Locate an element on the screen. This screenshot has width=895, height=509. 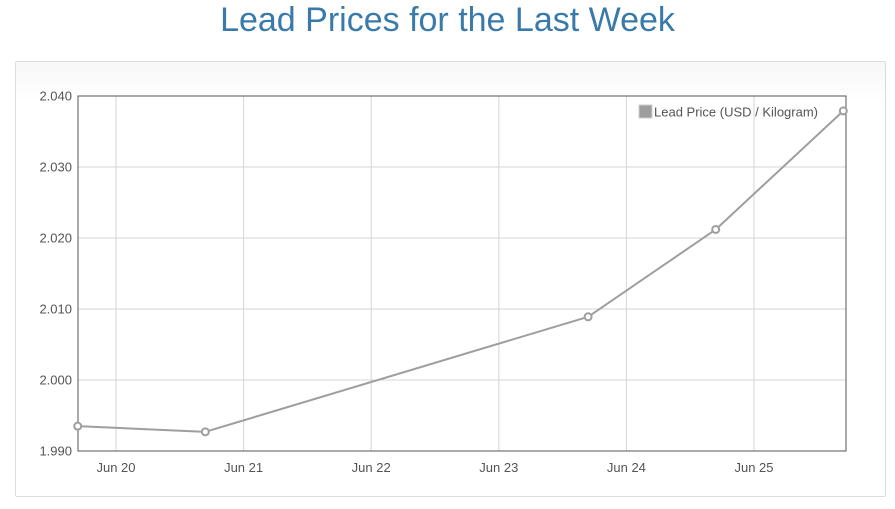
x-tick-label: Jun 24 is located at coordinates (626, 467).